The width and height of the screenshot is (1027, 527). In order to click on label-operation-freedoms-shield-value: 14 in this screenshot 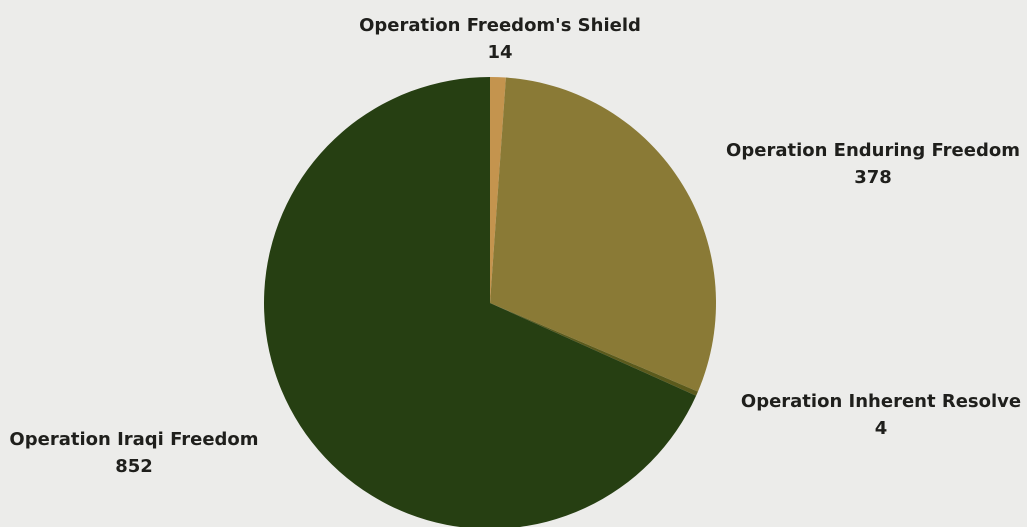, I will do `click(500, 52)`.